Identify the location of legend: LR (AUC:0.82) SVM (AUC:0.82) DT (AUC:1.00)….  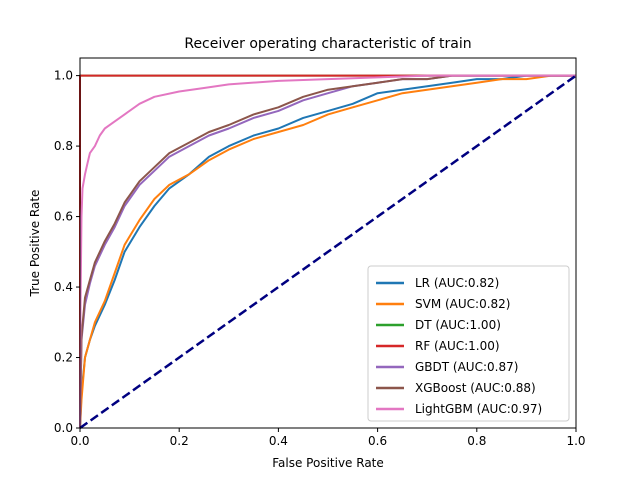
(468, 343).